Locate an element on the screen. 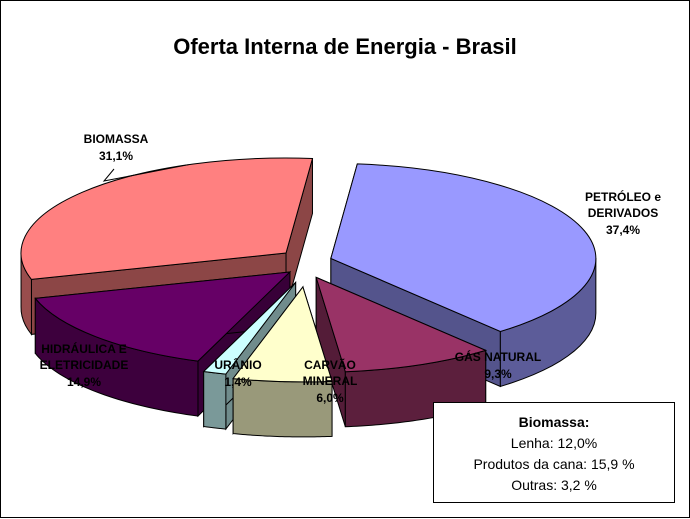 Image resolution: width=690 pixels, height=519 pixels. slice-value-label: 9,3% is located at coordinates (498, 374).